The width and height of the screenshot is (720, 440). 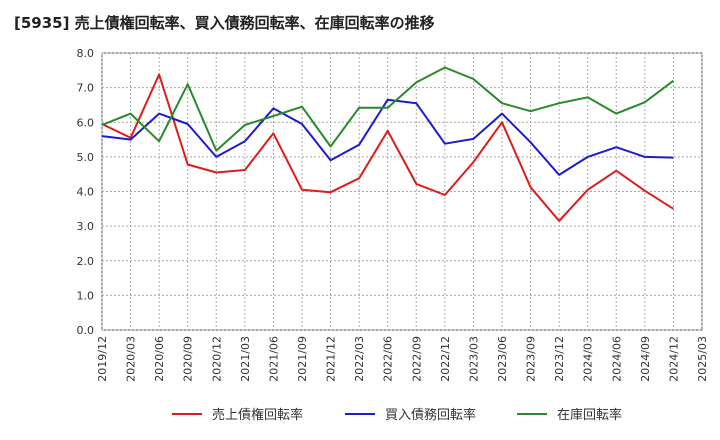 What do you see at coordinates (131, 359) in the screenshot?
I see `x-tick-label: 2020/03` at bounding box center [131, 359].